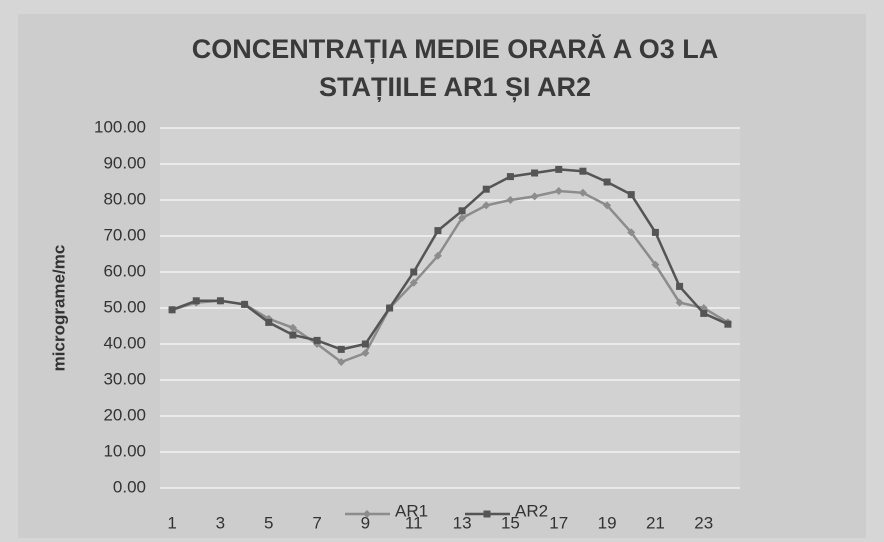  What do you see at coordinates (531, 510) in the screenshot?
I see `legend-label: AR2` at bounding box center [531, 510].